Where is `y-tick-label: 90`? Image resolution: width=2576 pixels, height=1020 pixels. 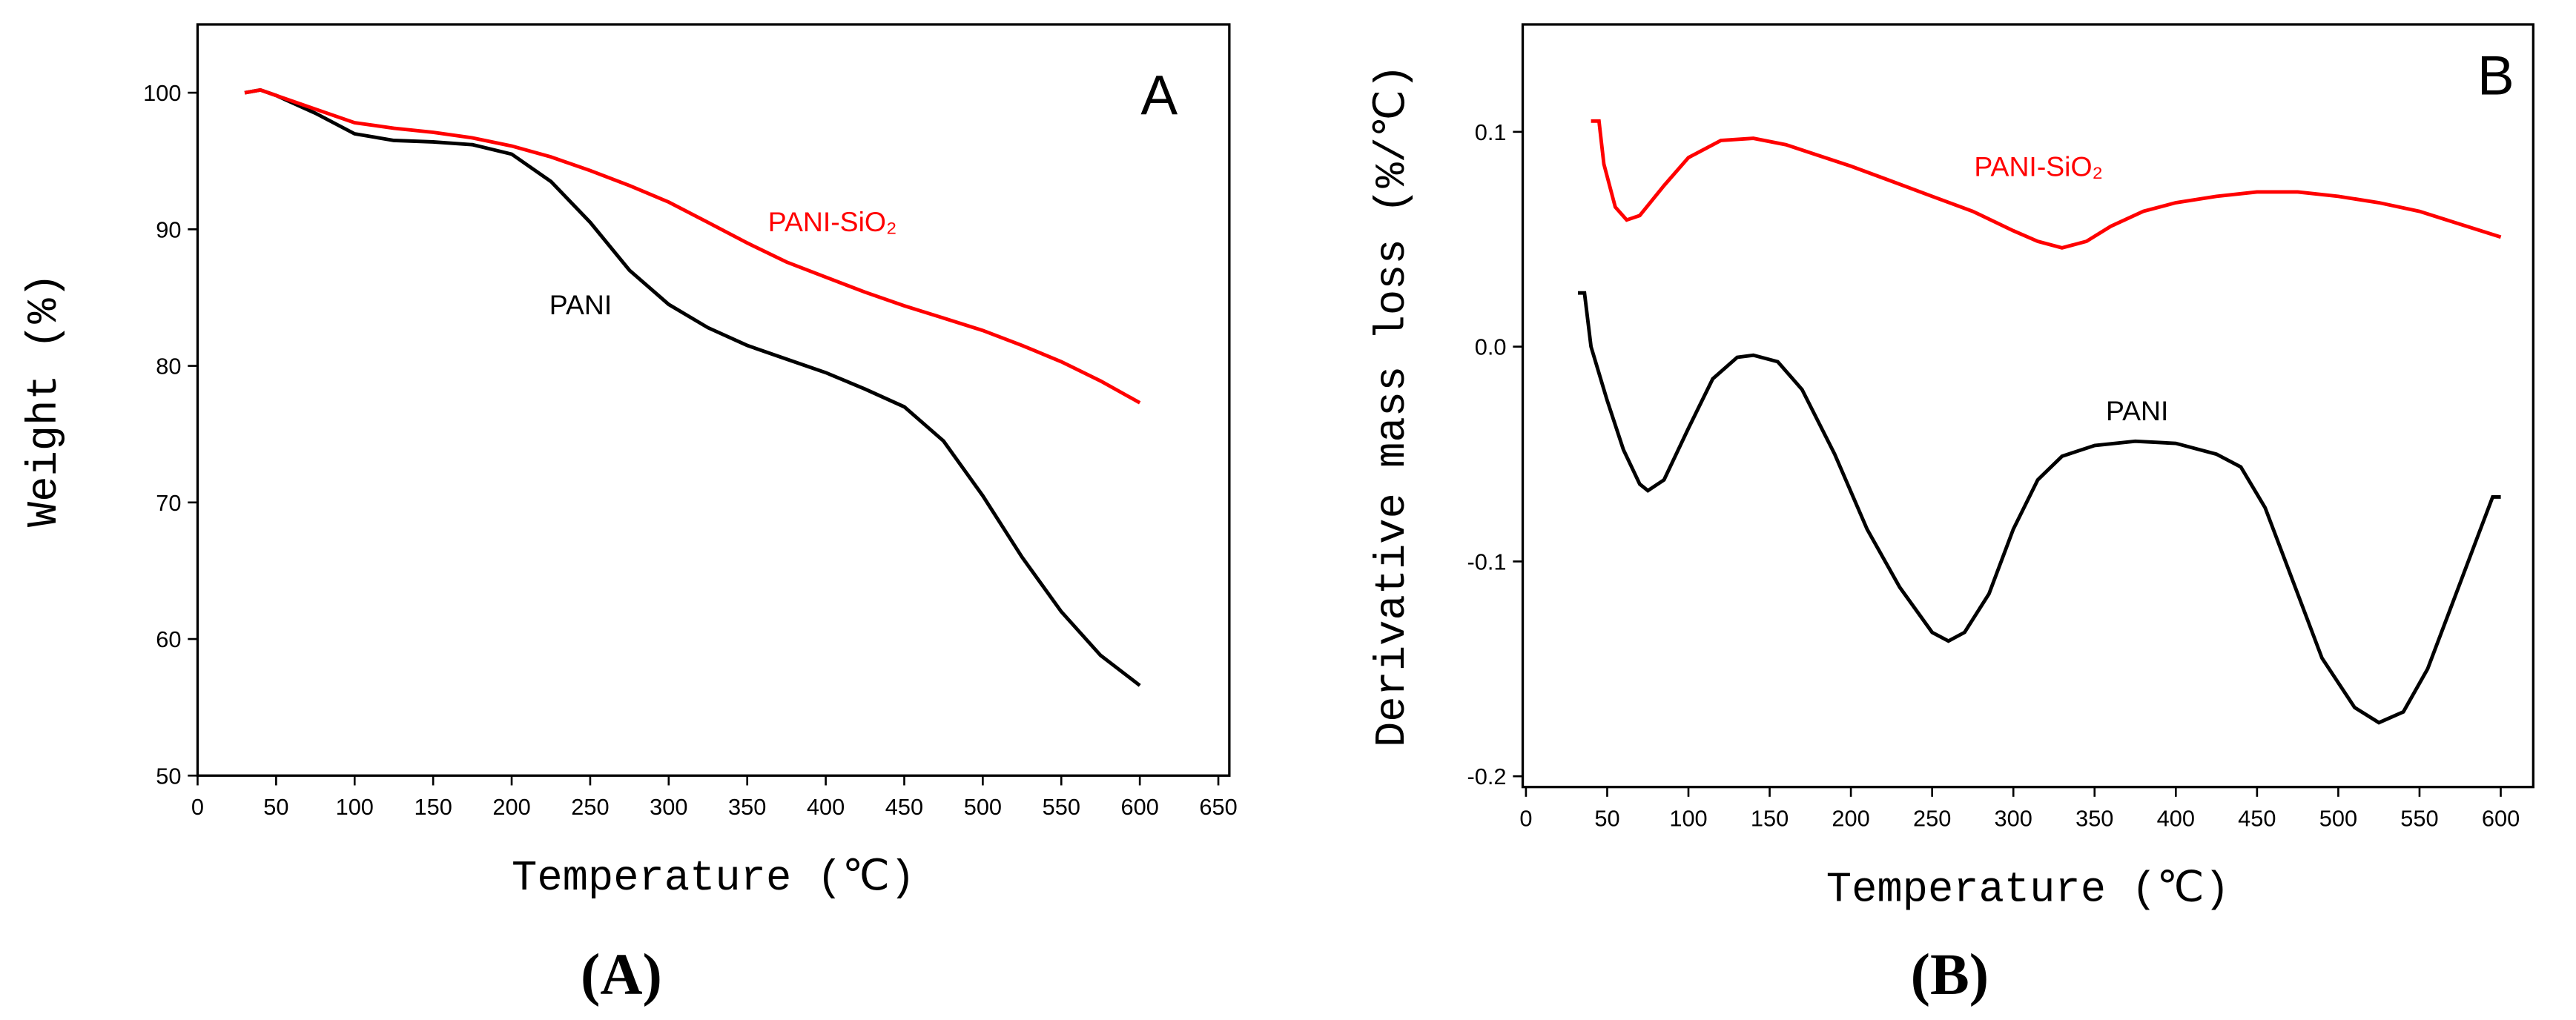
y-tick-label: 90 is located at coordinates (168, 229).